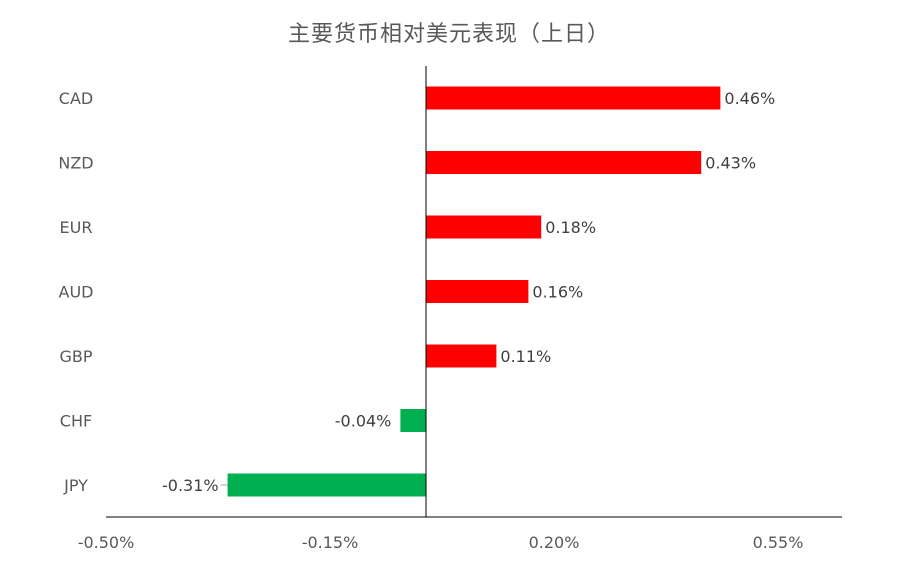 Image resolution: width=898 pixels, height=573 pixels. I want to click on x-tick-label: 0.55%, so click(778, 542).